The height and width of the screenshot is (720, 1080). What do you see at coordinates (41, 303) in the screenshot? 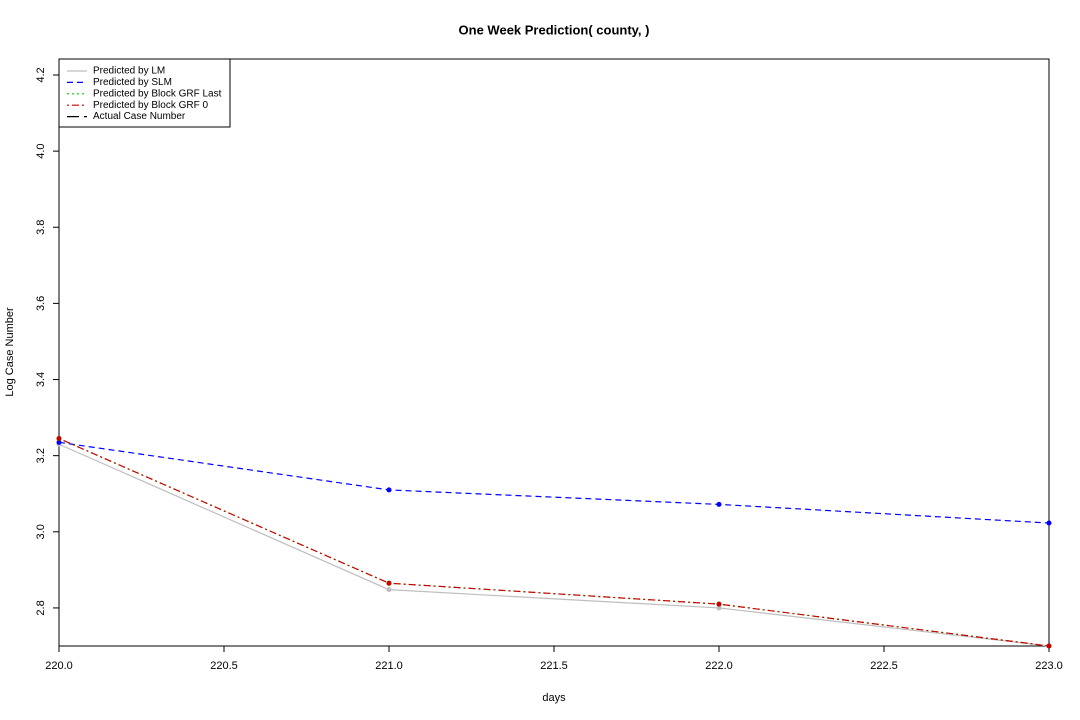
I see `y-tick-label: 3.6` at bounding box center [41, 303].